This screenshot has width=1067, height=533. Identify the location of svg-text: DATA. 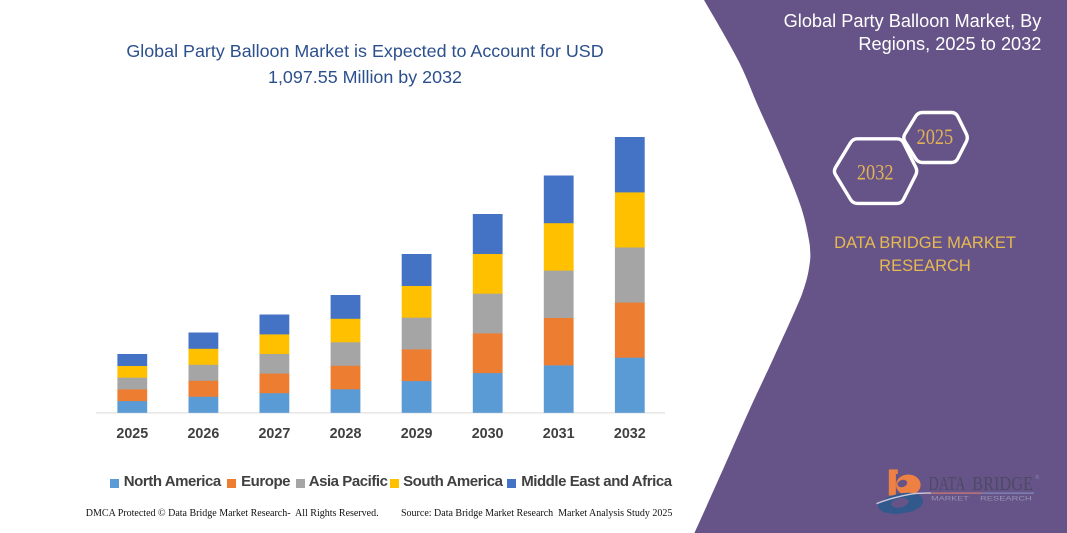
(947, 483).